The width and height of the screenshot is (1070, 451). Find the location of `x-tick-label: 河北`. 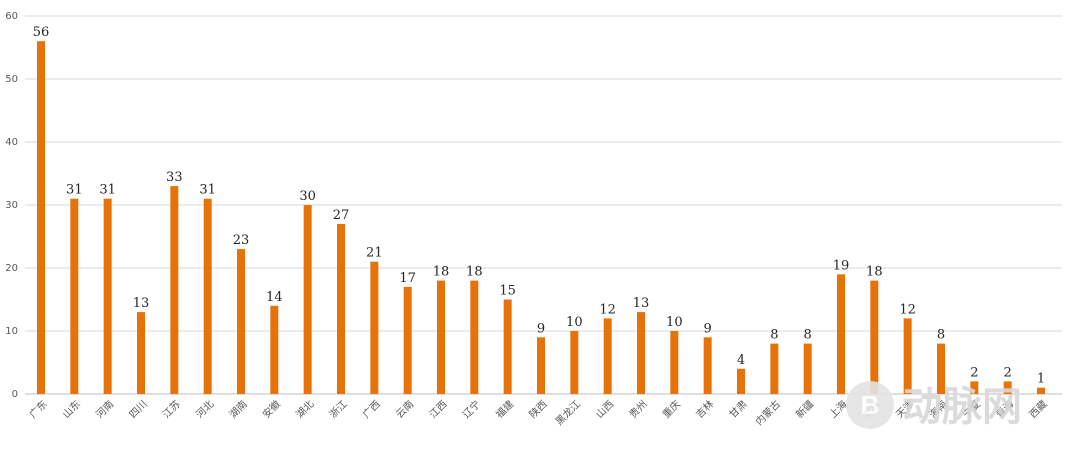

x-tick-label: 河北 is located at coordinates (205, 409).